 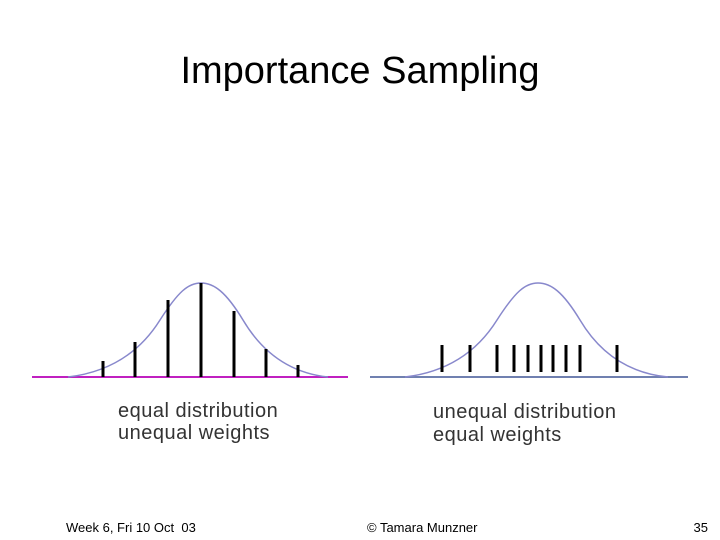 I want to click on caption-line: unequal distribution, so click(x=524, y=412).